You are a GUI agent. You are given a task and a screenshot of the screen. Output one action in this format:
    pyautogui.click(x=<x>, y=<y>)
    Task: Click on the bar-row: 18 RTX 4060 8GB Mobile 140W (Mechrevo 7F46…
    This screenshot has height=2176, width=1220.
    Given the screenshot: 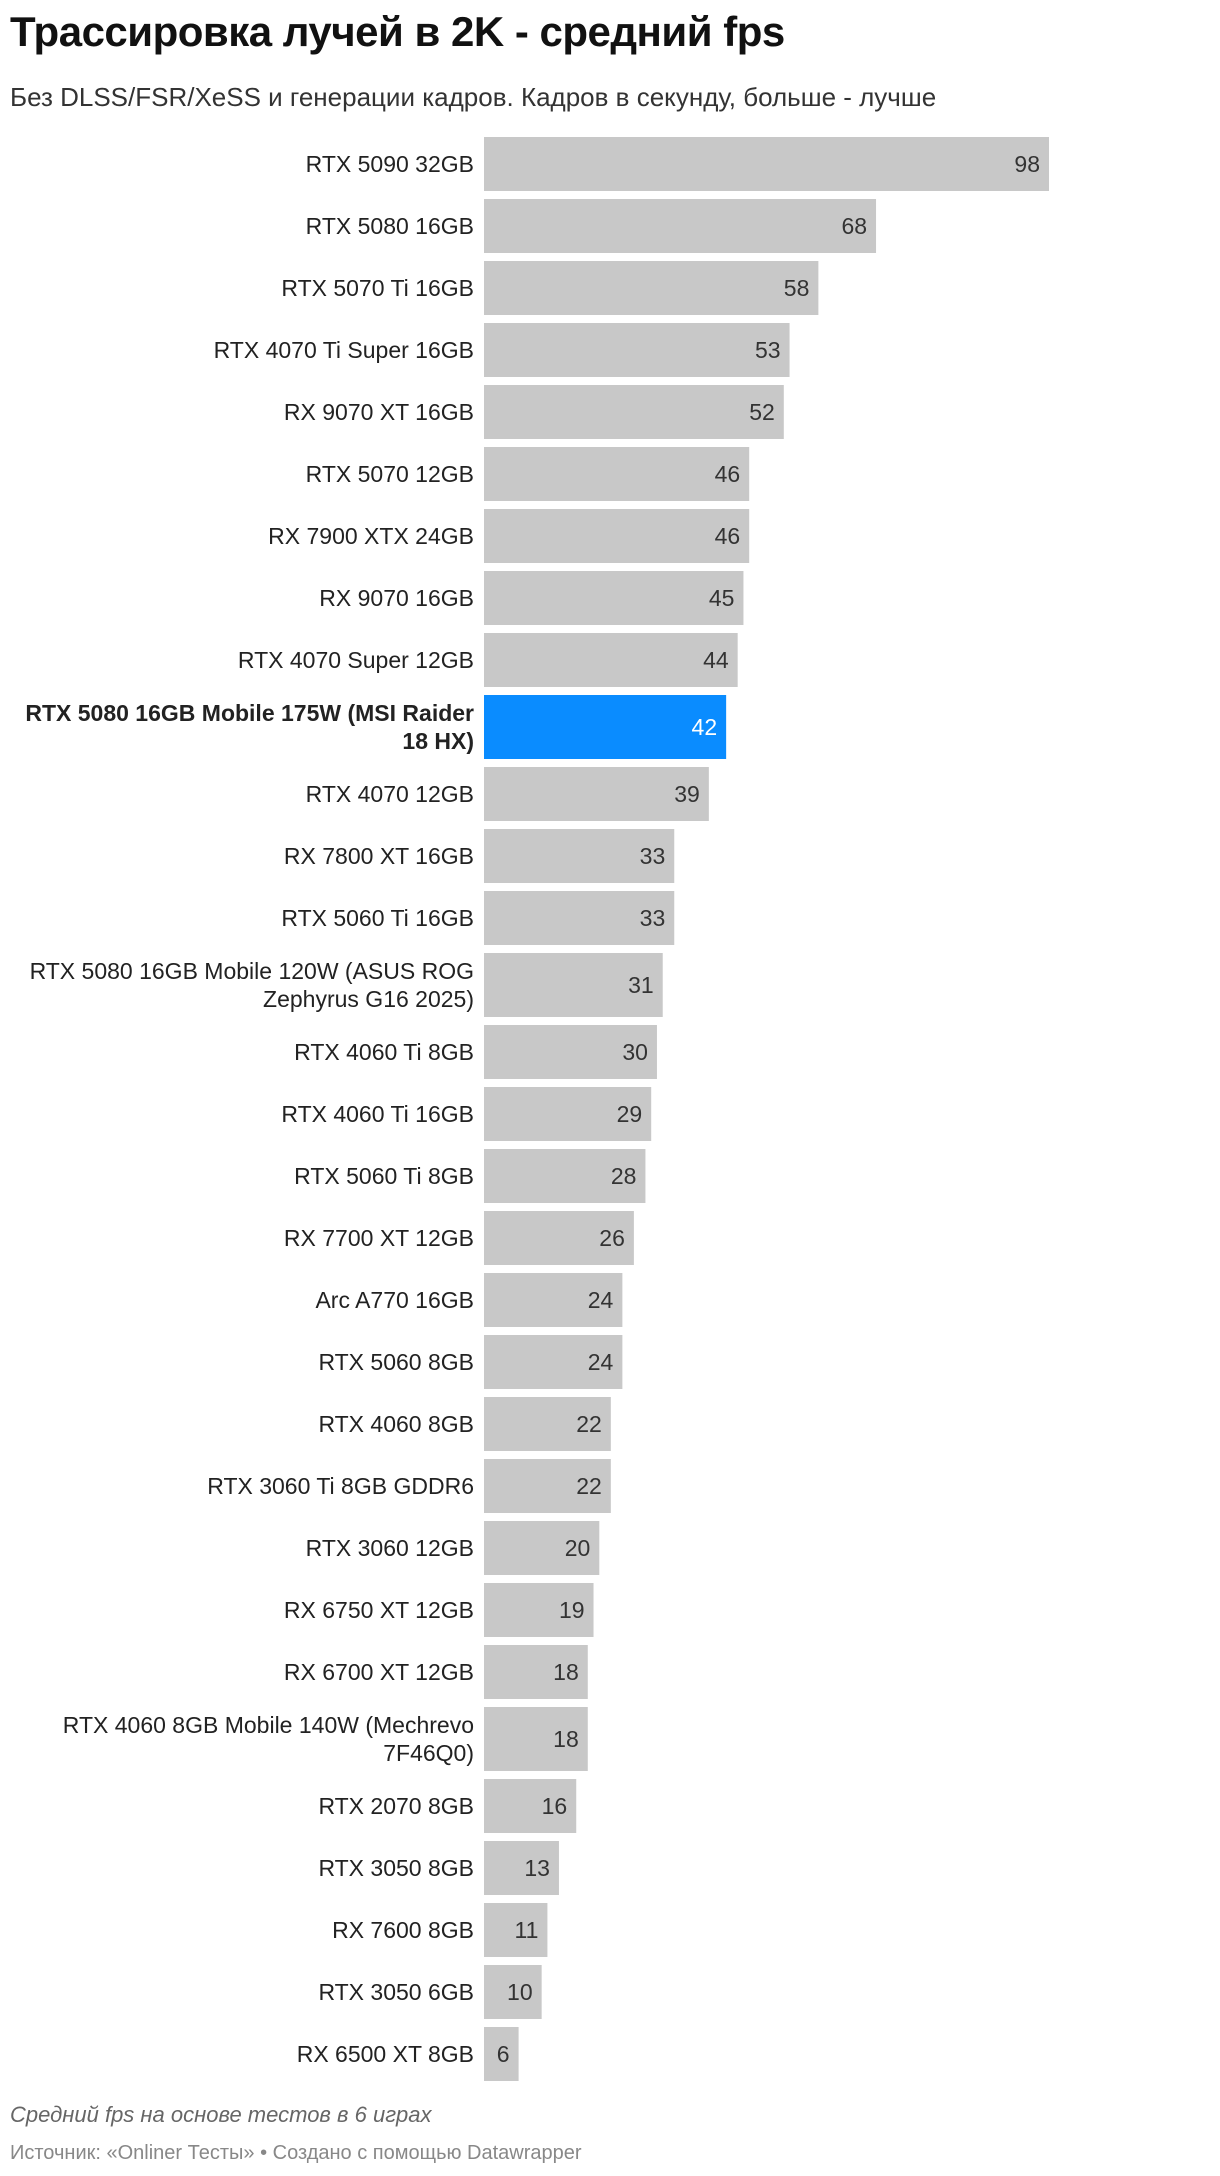 What is the action you would take?
    pyautogui.click(x=325, y=1739)
    